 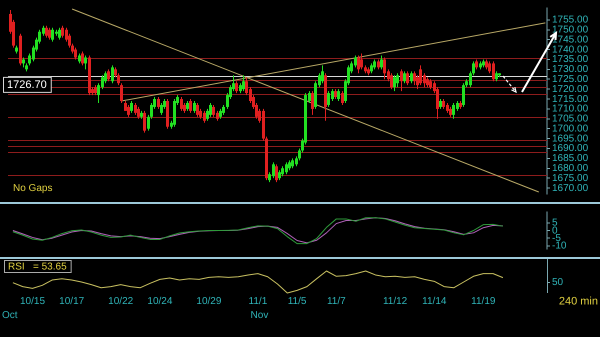 What do you see at coordinates (570, 119) in the screenshot?
I see `y-tick-label: 1705.00` at bounding box center [570, 119].